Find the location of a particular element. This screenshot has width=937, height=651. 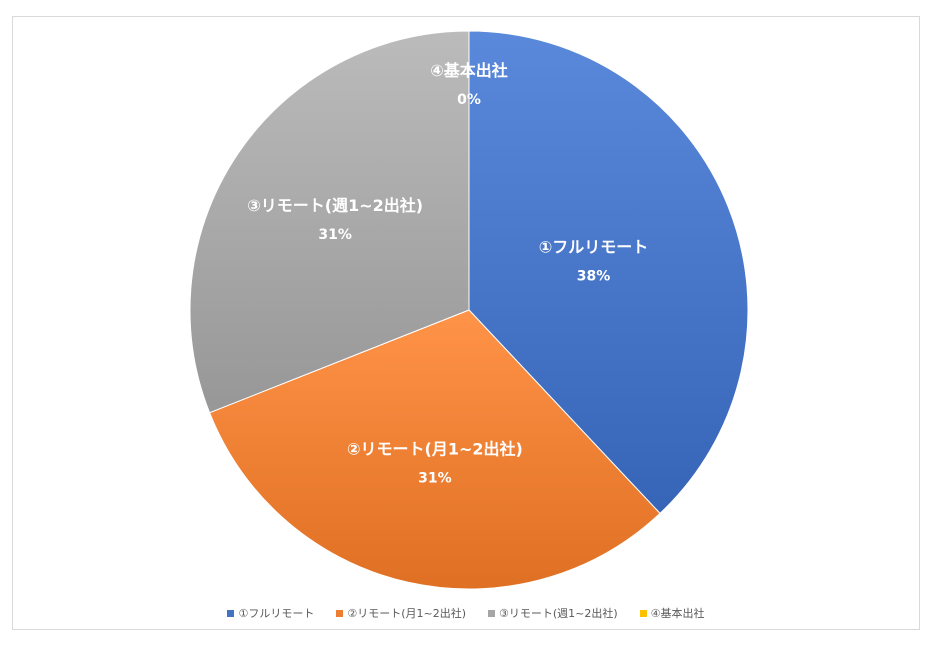

legend-item-remote-weekly: ③リモート(週1~2出社) is located at coordinates (553, 613).